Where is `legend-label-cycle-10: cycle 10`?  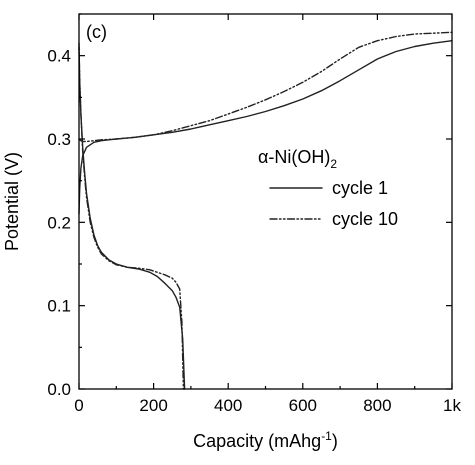
legend-label-cycle-10: cycle 10 is located at coordinates (365, 219).